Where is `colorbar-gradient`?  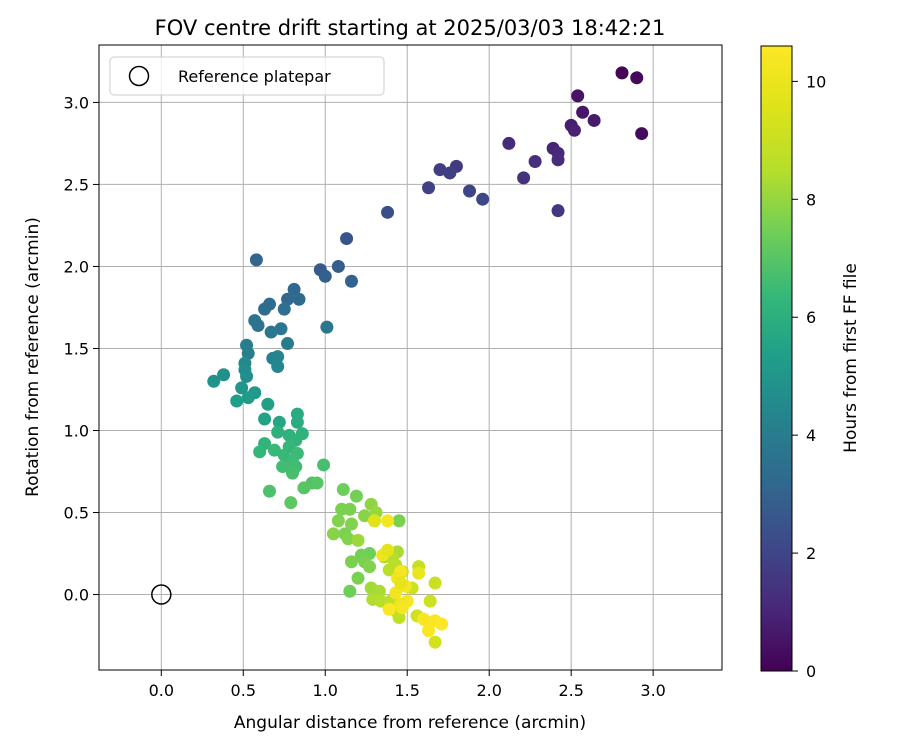
colorbar-gradient is located at coordinates (776, 358).